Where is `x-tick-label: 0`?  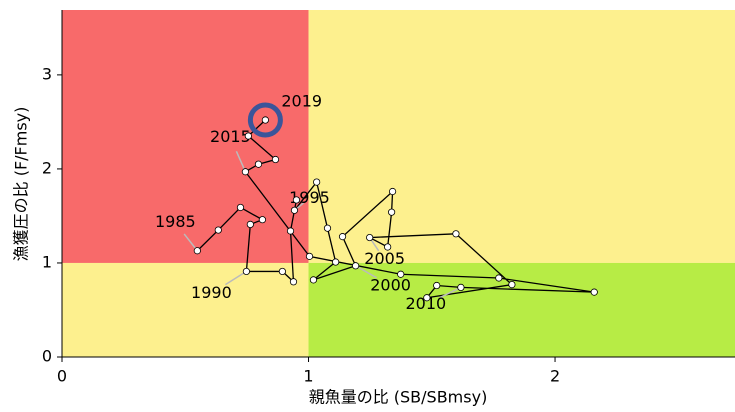 x-tick-label: 0 is located at coordinates (62, 376).